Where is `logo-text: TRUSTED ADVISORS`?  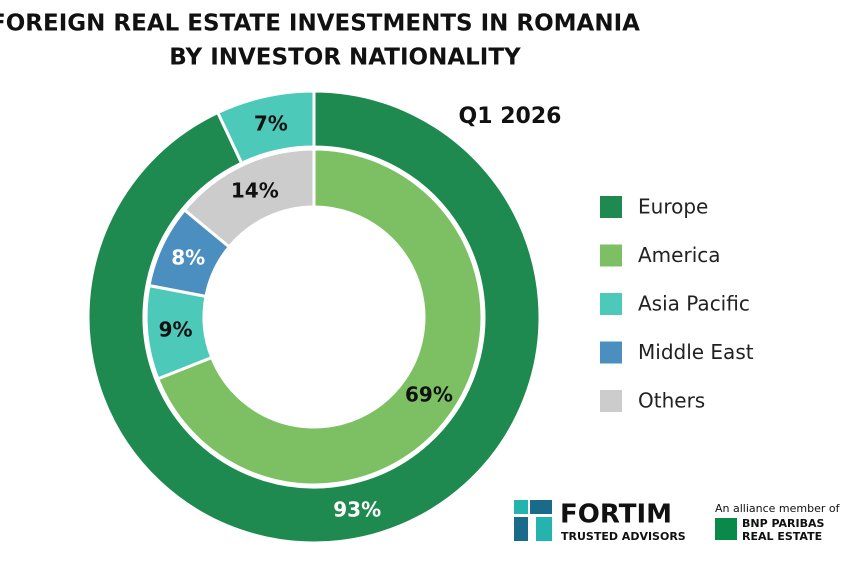
logo-text: TRUSTED ADVISORS is located at coordinates (623, 536).